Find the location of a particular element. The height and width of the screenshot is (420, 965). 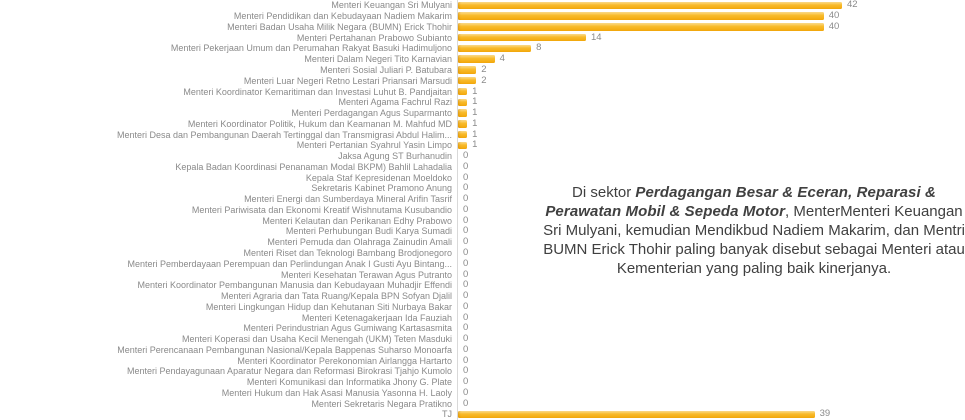

category-label: Menteri Keuangan Sri Mulyani is located at coordinates (391, 5).